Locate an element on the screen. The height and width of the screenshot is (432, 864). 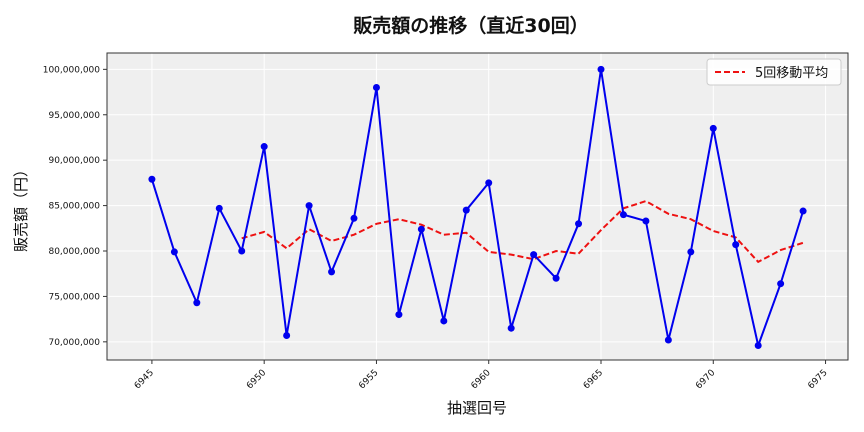
x-axis-label: 抽選回号 is located at coordinates (477, 408).